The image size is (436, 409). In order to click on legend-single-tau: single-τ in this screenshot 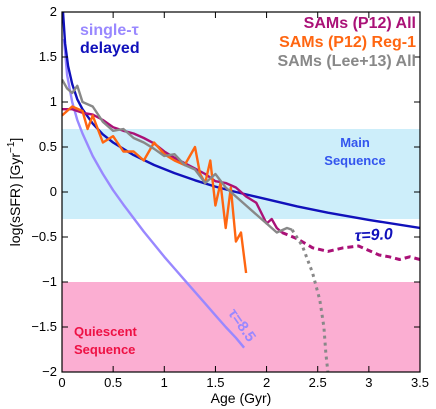, I will do `click(109, 30)`.